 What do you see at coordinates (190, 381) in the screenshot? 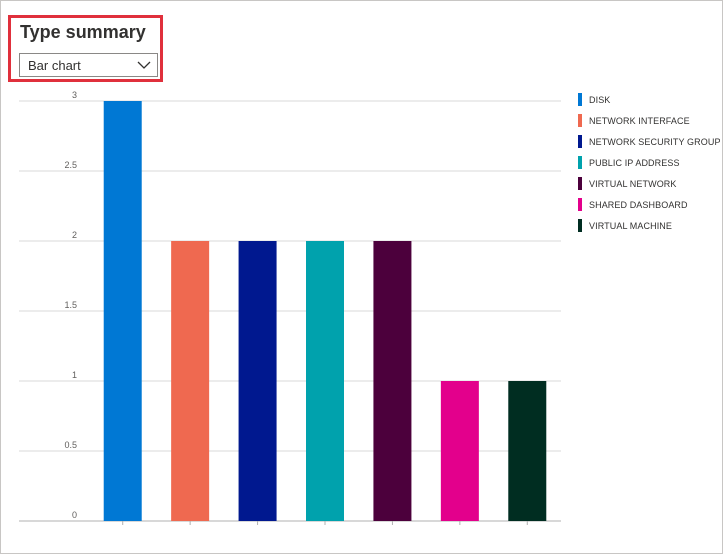
I see `bar-network-interface` at bounding box center [190, 381].